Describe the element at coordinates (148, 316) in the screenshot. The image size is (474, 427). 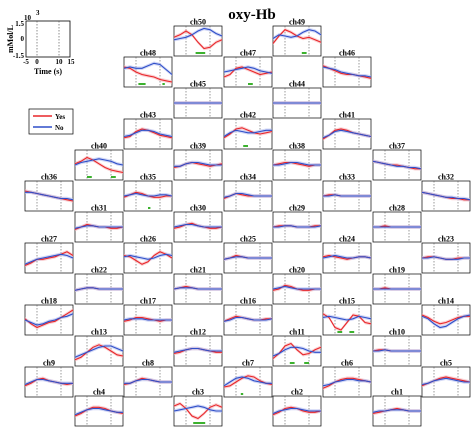
I see `panel-ch17: ch17` at that location.